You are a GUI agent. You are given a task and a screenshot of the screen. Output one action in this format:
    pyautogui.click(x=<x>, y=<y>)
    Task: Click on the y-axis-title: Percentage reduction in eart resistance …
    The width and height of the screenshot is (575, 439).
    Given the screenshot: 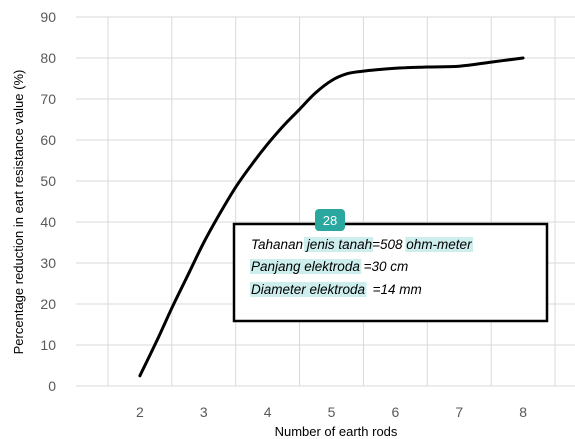 What is the action you would take?
    pyautogui.click(x=18, y=212)
    